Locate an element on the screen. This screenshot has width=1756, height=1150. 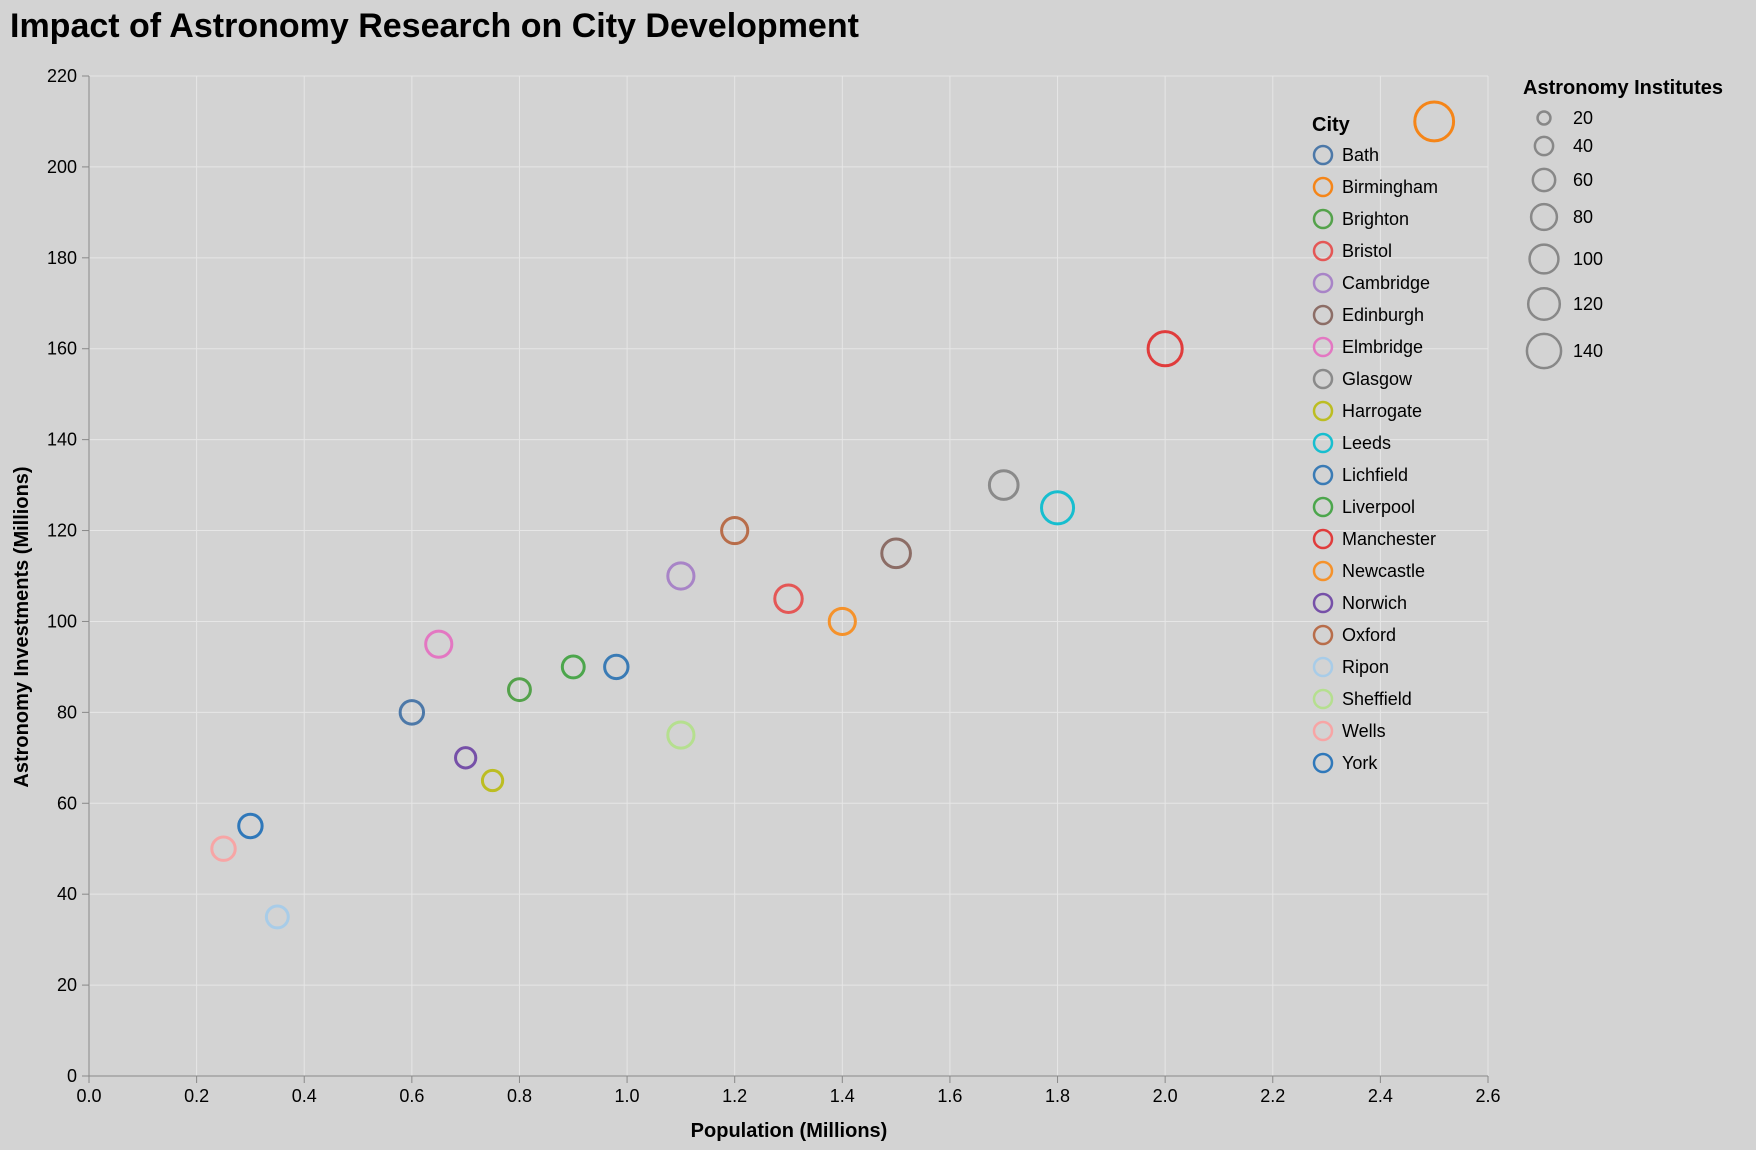
legend-label-newcastle: Newcastle is located at coordinates (1383, 571).